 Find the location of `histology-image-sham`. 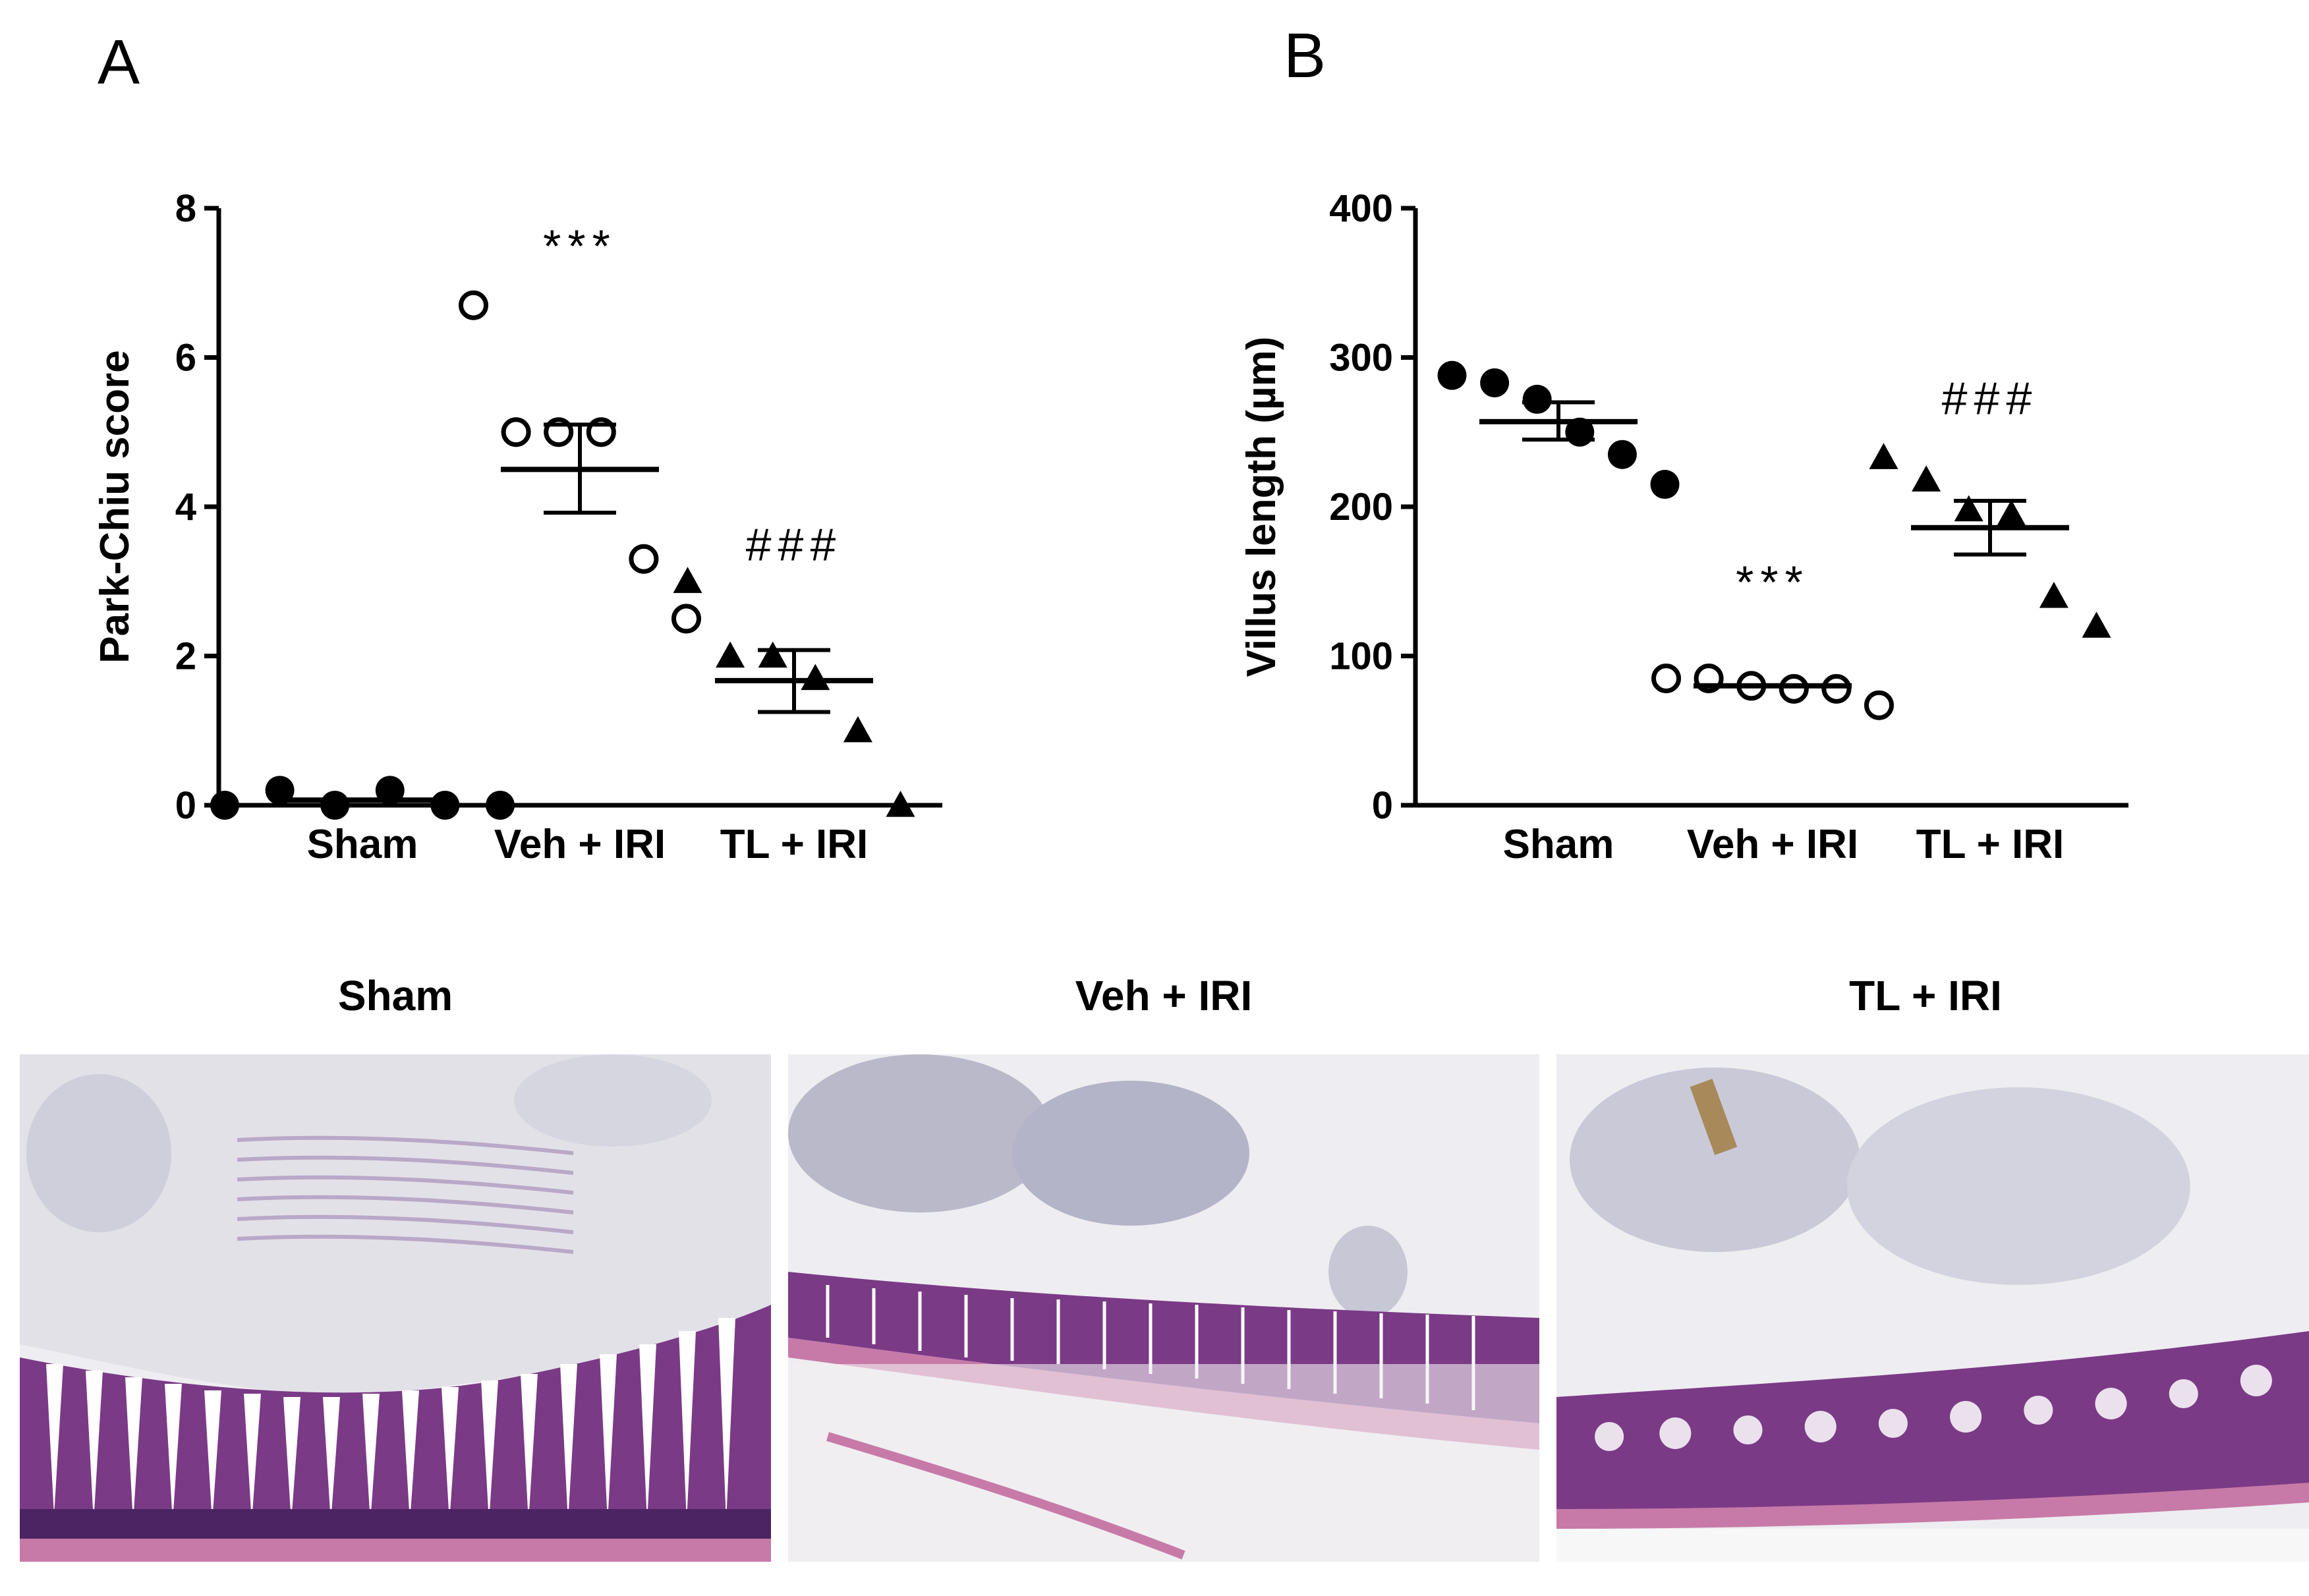

histology-image-sham is located at coordinates (395, 1308).